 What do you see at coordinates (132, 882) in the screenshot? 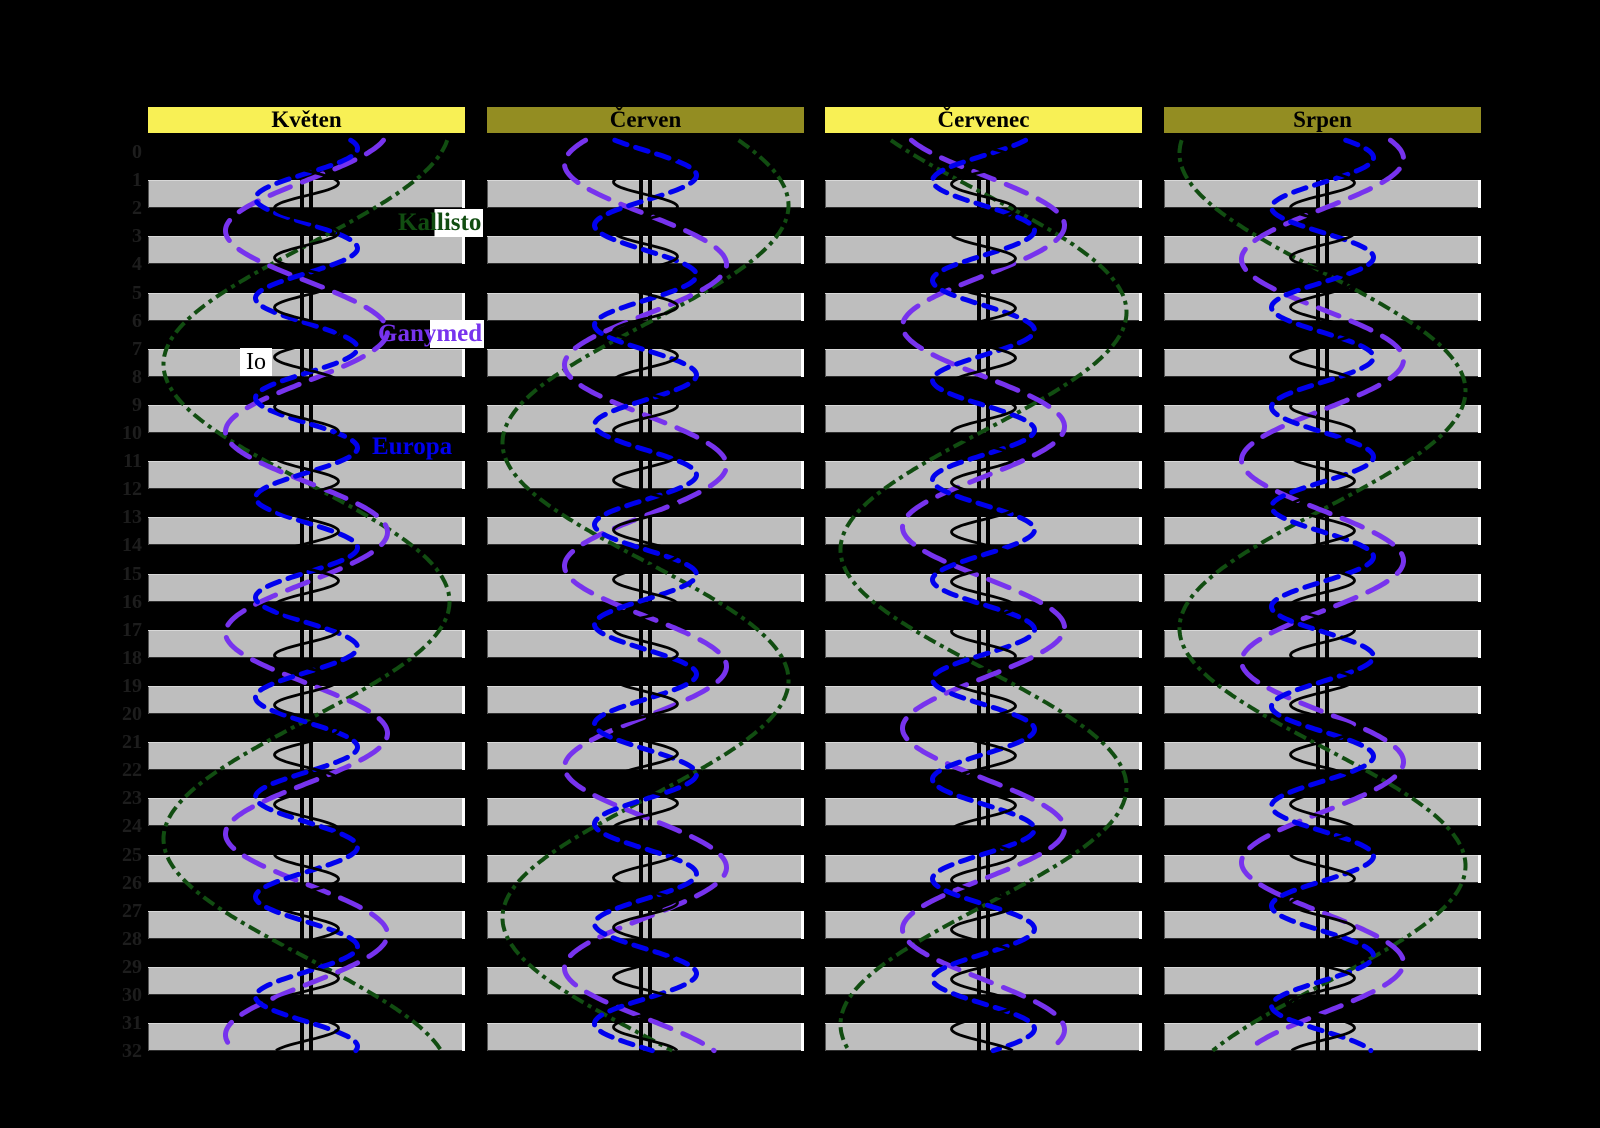
I see `y-tick-label: 26` at bounding box center [132, 882].